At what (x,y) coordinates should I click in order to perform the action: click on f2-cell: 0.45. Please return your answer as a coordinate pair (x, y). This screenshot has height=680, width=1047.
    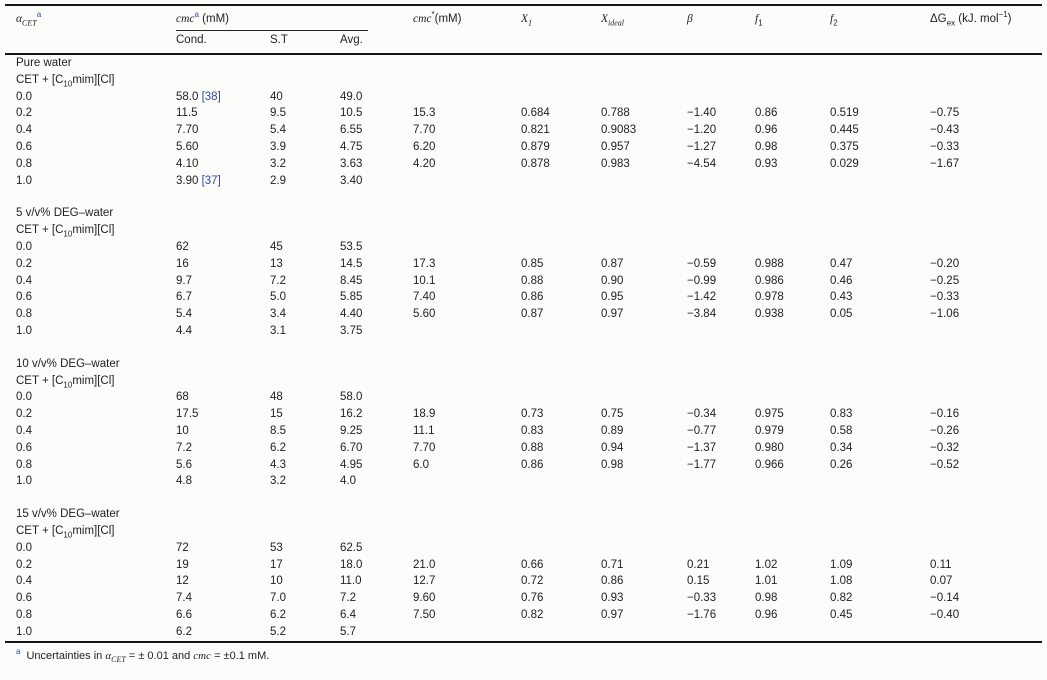
    Looking at the image, I should click on (841, 614).